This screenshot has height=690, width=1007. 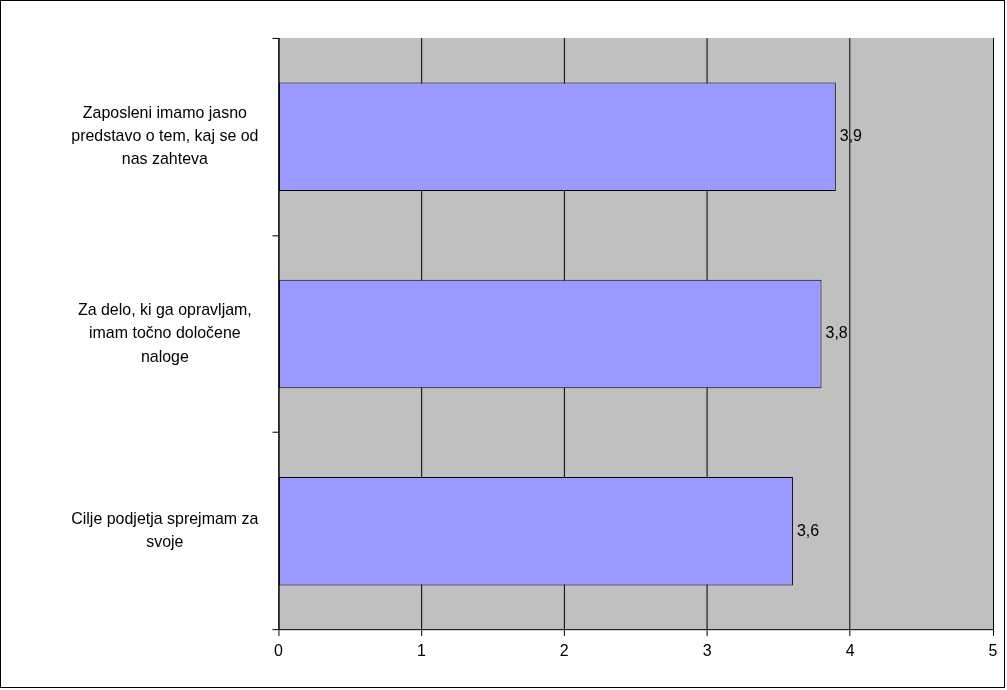 I want to click on data-label: 3,6, so click(x=808, y=530).